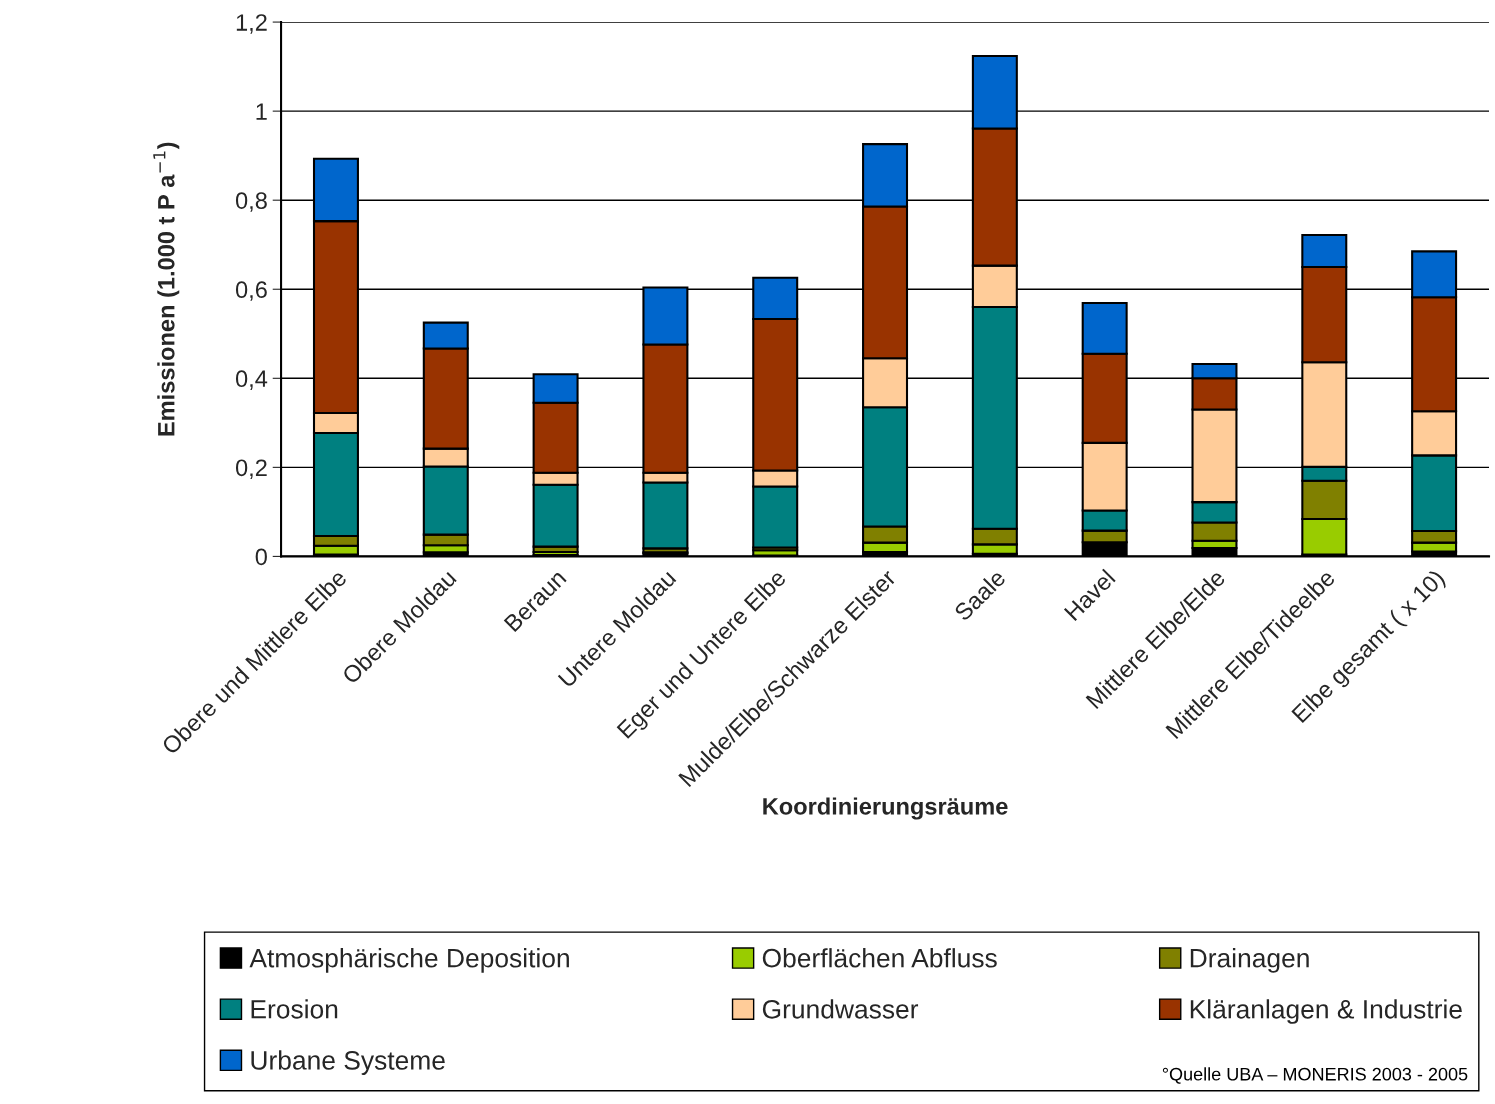  I want to click on x-axis-title: Koordinierungsräume, so click(885, 808).